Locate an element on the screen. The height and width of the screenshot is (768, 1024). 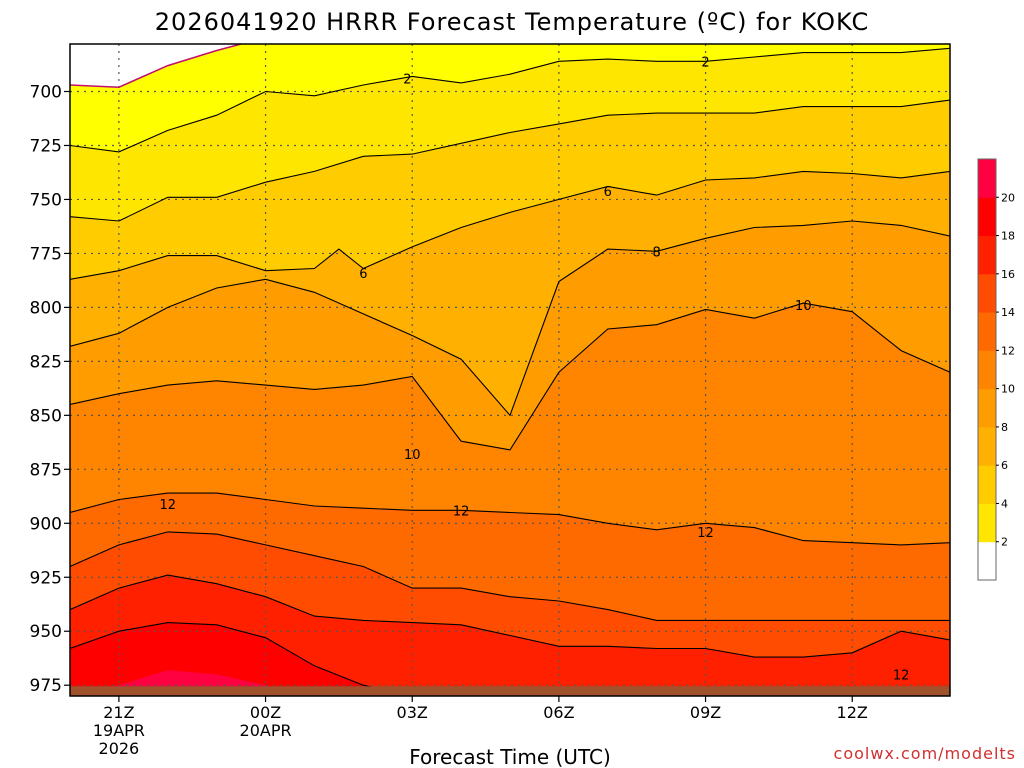
colorbar-frame is located at coordinates (987, 369).